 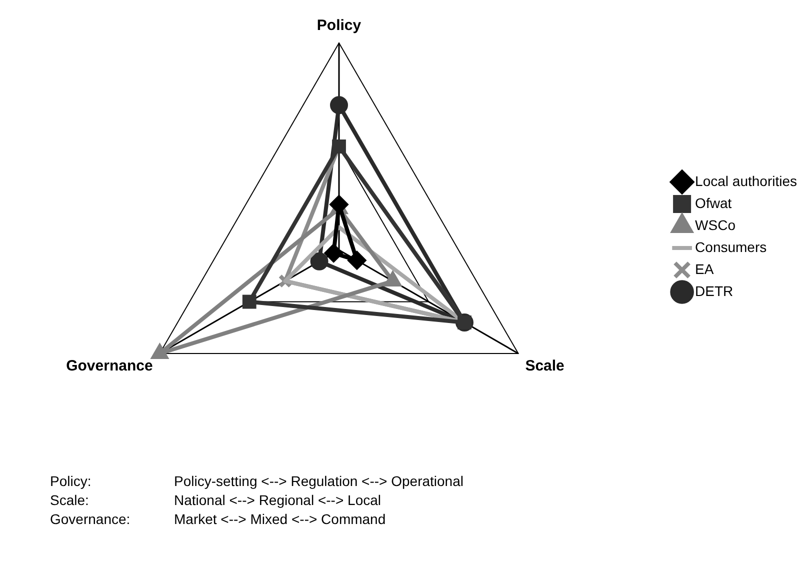 I want to click on legend-label: EA, so click(x=704, y=268).